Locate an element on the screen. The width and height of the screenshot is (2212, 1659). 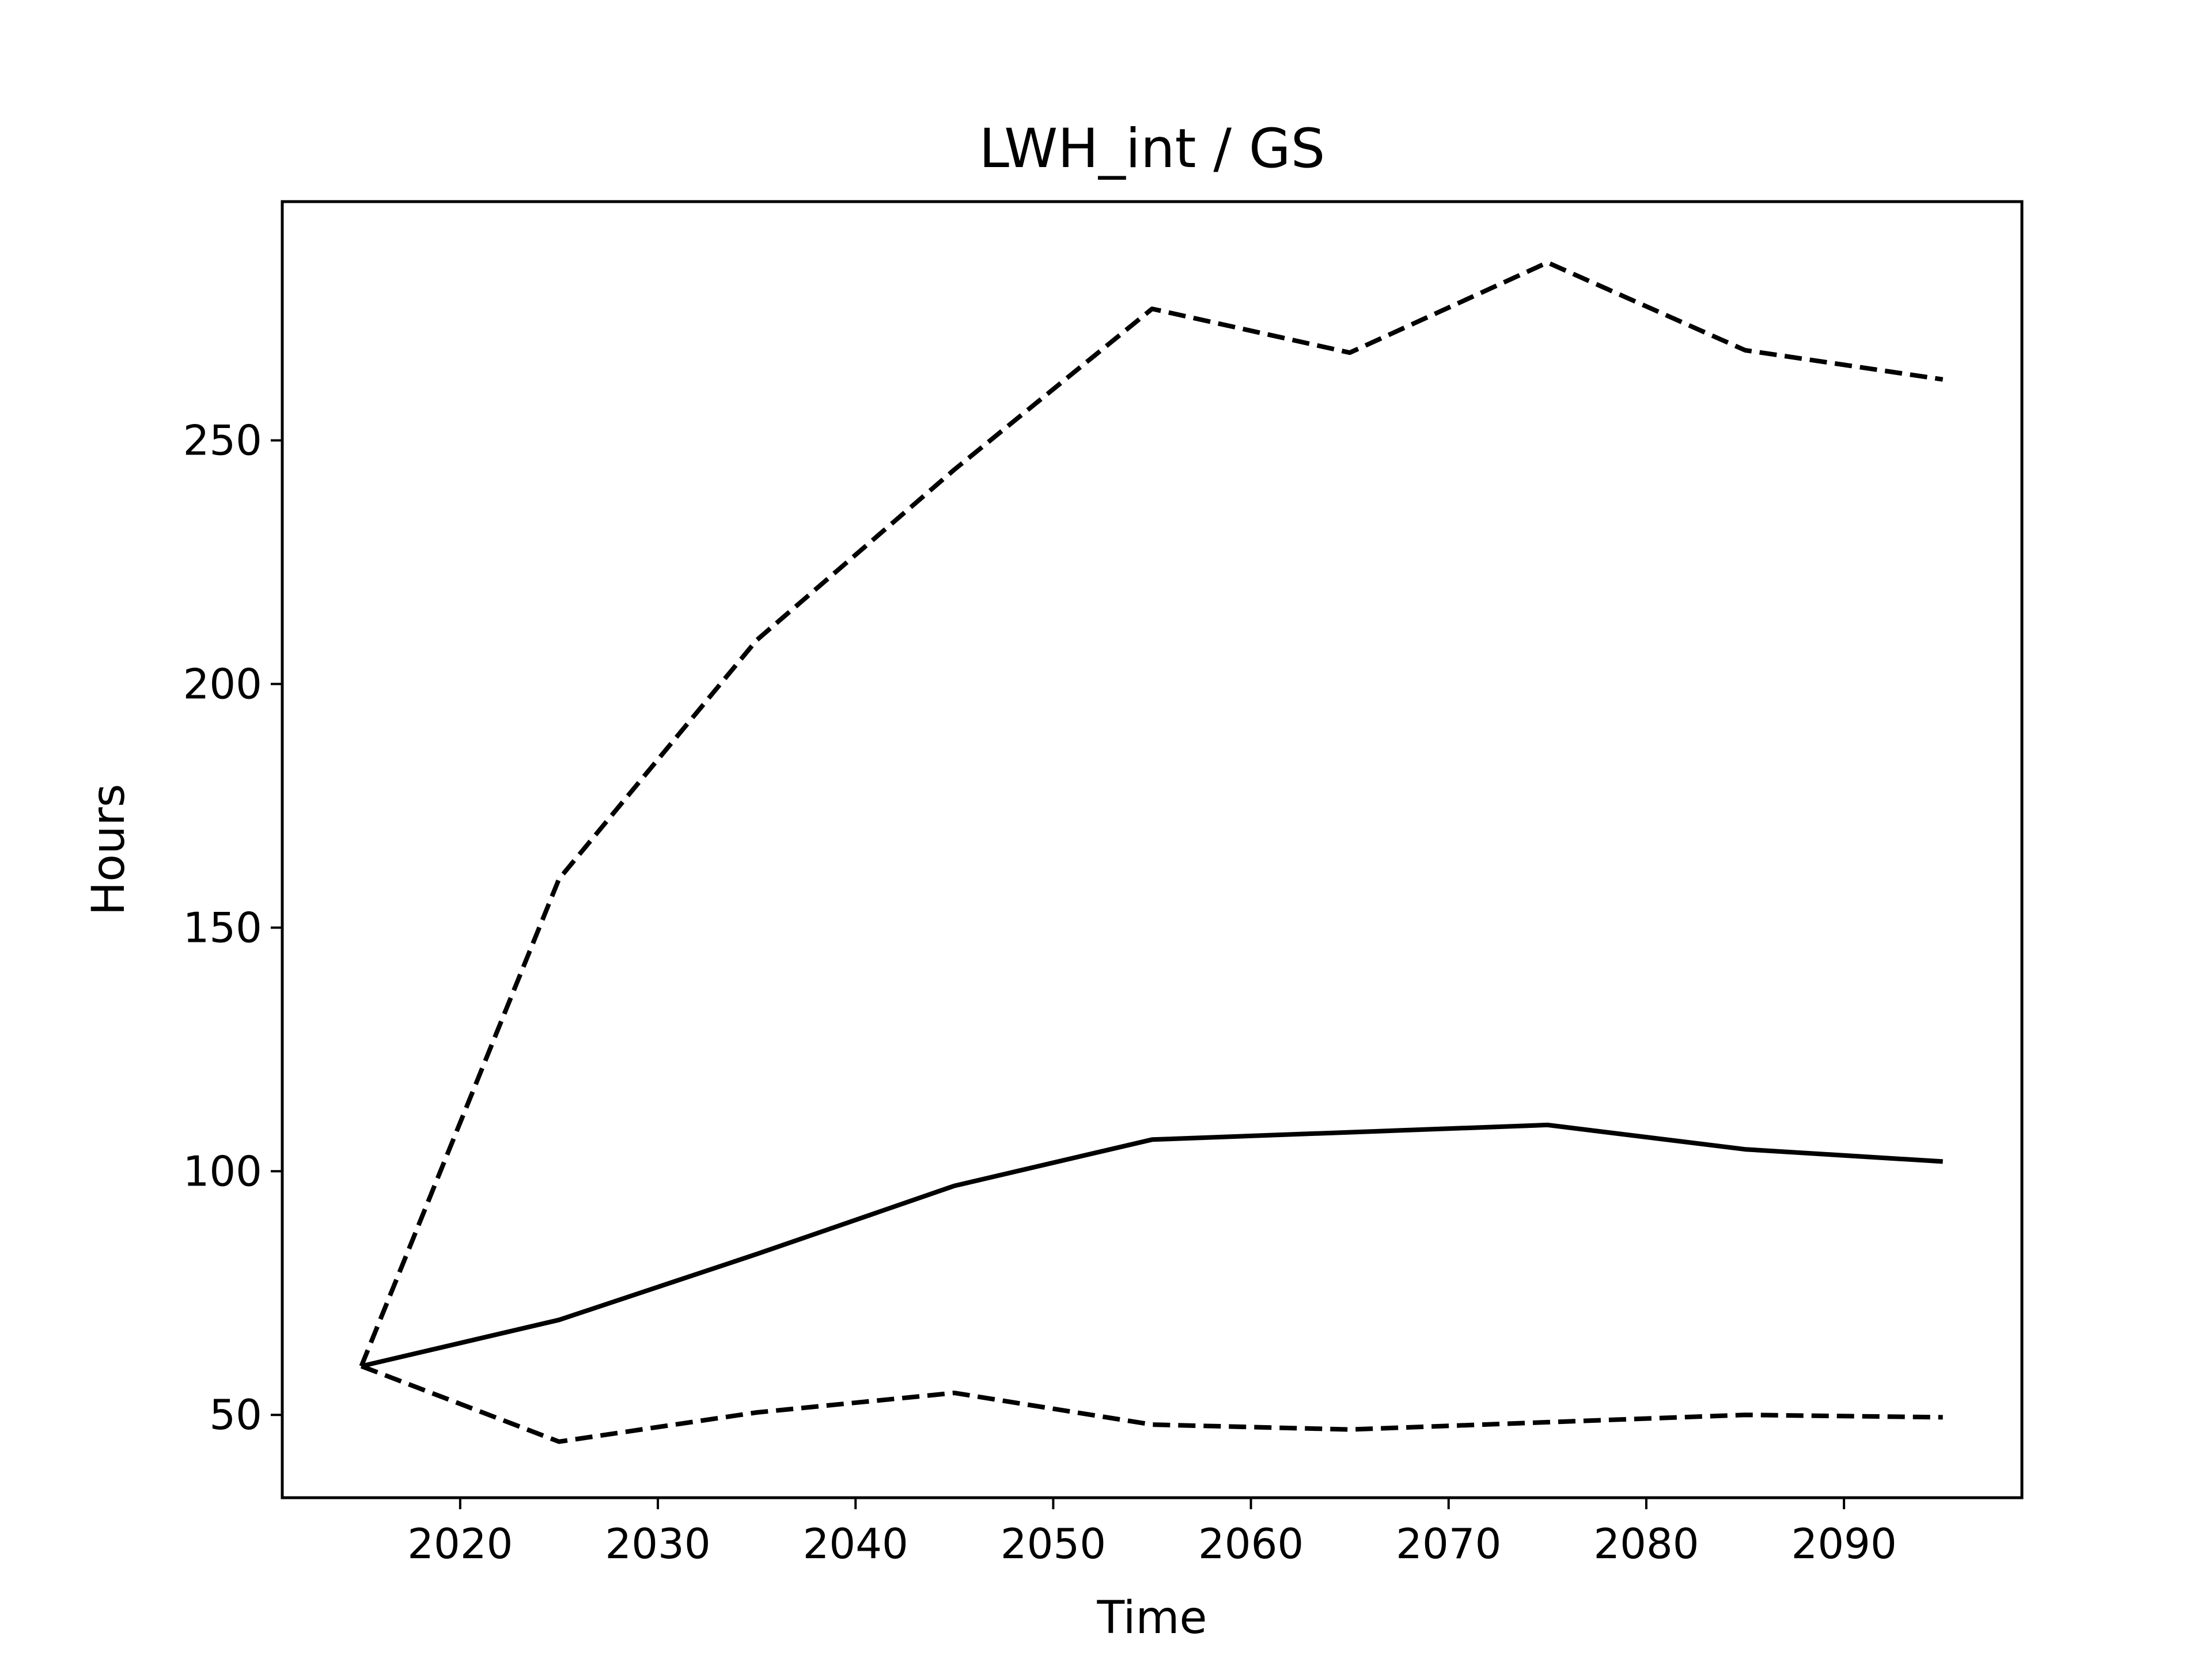
y-axis: 50 100 150 200 250 is located at coordinates (232, 927).